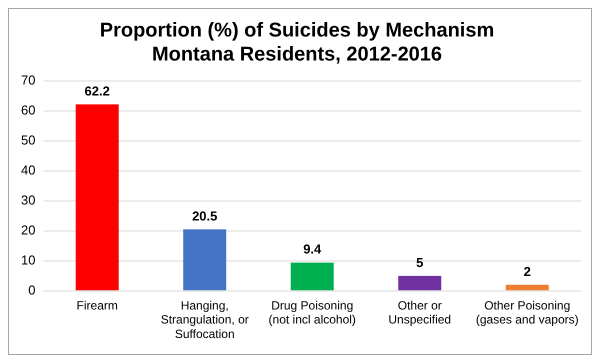 Image resolution: width=600 pixels, height=363 pixels. Describe the element at coordinates (420, 312) in the screenshot. I see `x-tick-label: Other or Unspecified` at that location.